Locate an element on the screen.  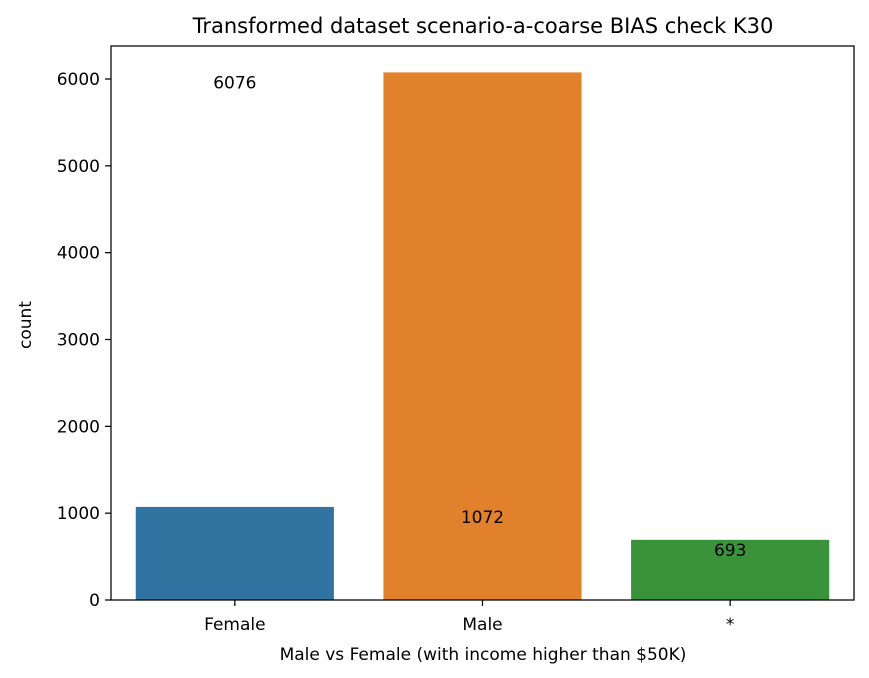
y-tick-label: 3000 is located at coordinates (78, 340).